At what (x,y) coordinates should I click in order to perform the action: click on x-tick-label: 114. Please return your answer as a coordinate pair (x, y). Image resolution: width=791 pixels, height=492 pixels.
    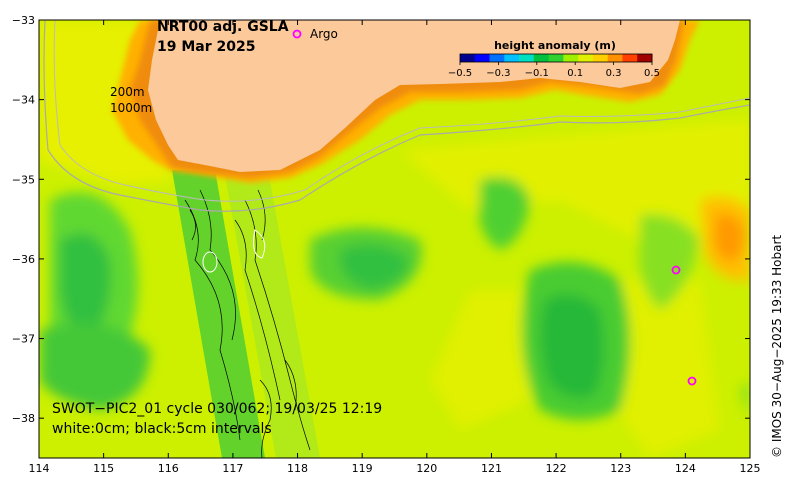
    Looking at the image, I should click on (39, 468).